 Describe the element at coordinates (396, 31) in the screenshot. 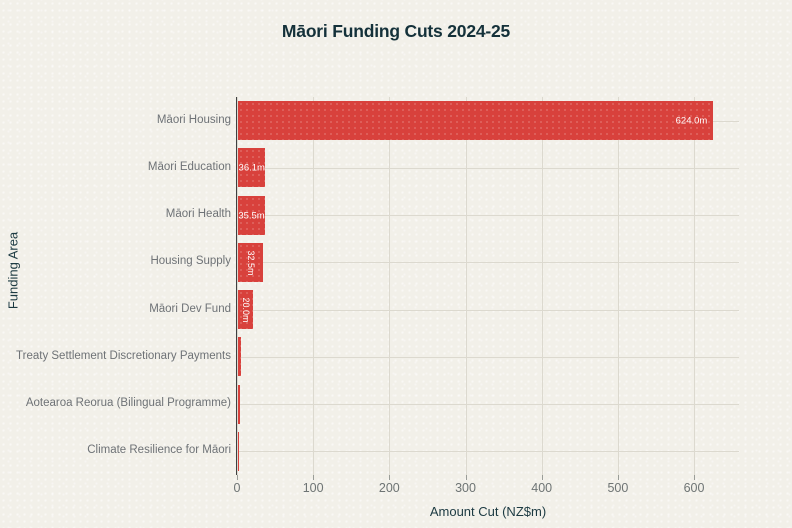

I see `chart-title: Māori Funding Cuts 2024-25` at that location.